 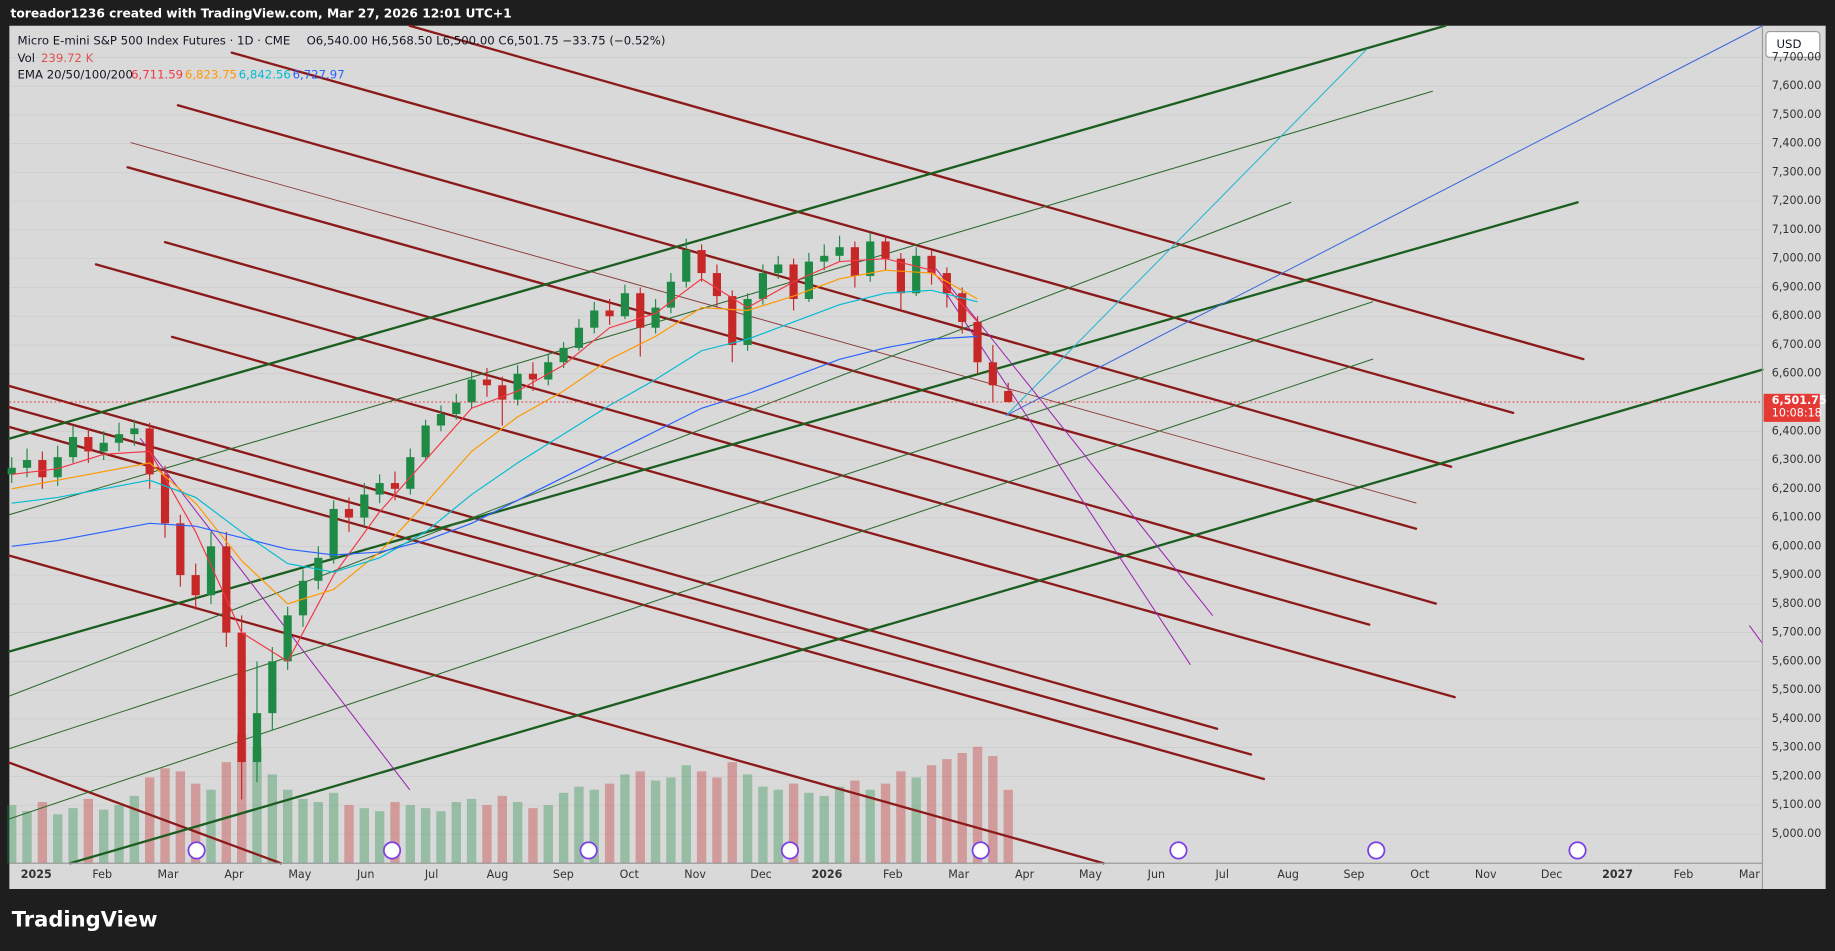 What do you see at coordinates (1796, 229) in the screenshot?
I see `y-tick-label: 7,100.00` at bounding box center [1796, 229].